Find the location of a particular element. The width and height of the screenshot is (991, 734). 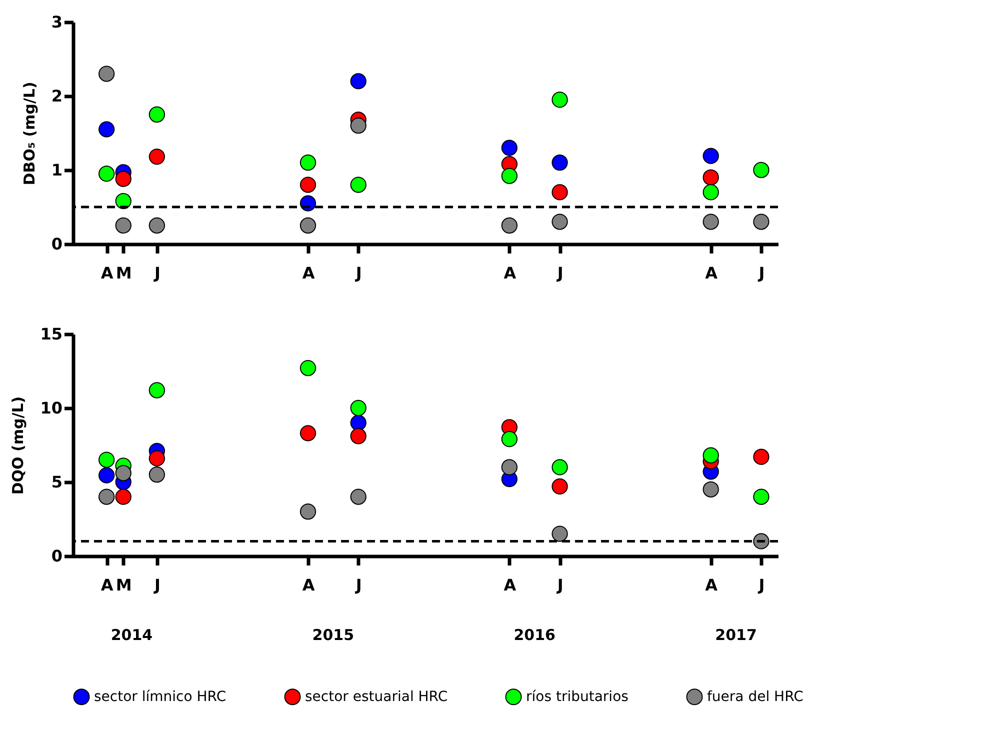

legend-label: fuera del HRC is located at coordinates (755, 696).